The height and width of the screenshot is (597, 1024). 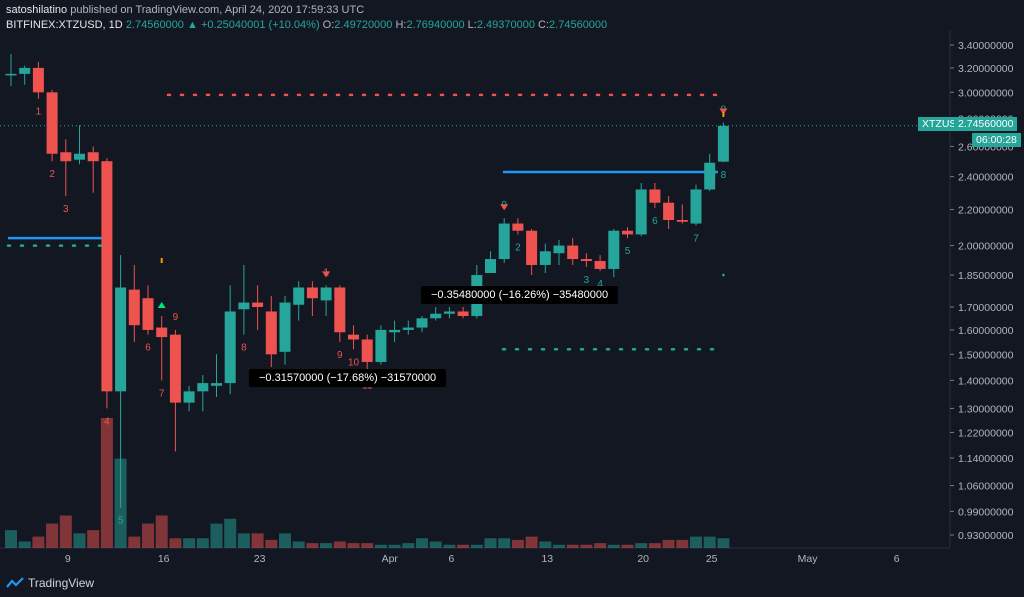 What do you see at coordinates (986, 69) in the screenshot?
I see `y-tick-label: 3.20000000` at bounding box center [986, 69].